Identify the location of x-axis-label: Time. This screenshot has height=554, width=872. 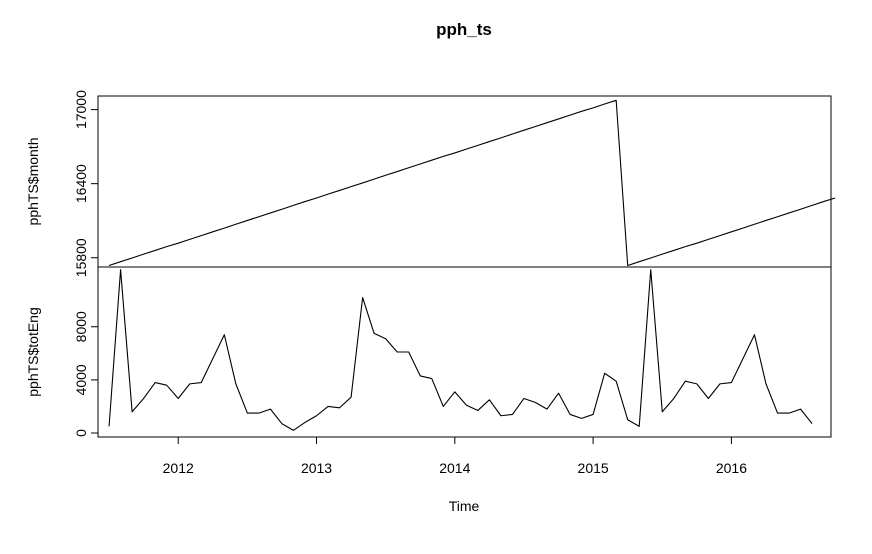
(464, 506).